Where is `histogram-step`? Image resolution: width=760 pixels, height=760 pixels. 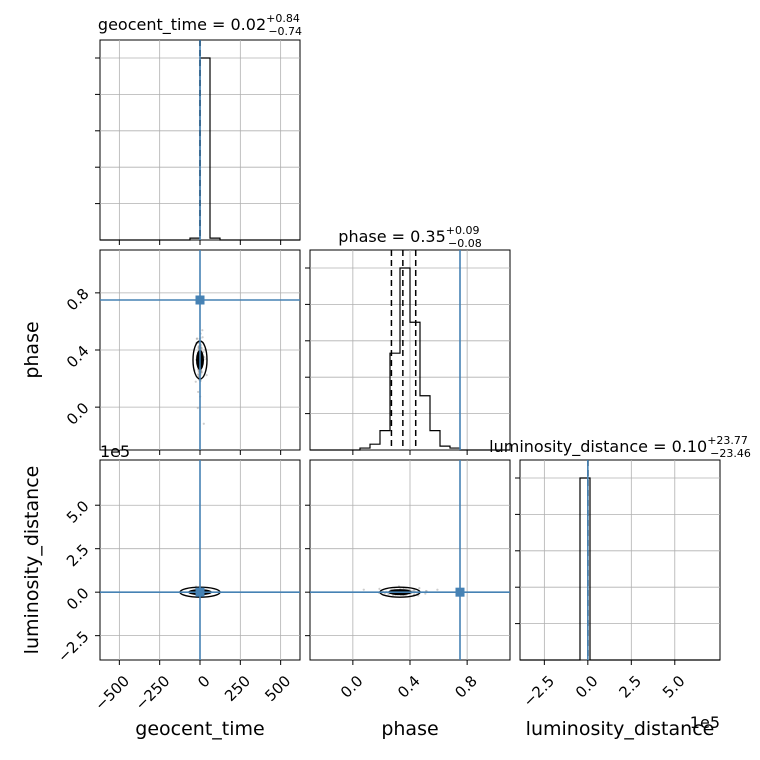 histogram-step is located at coordinates (620, 569).